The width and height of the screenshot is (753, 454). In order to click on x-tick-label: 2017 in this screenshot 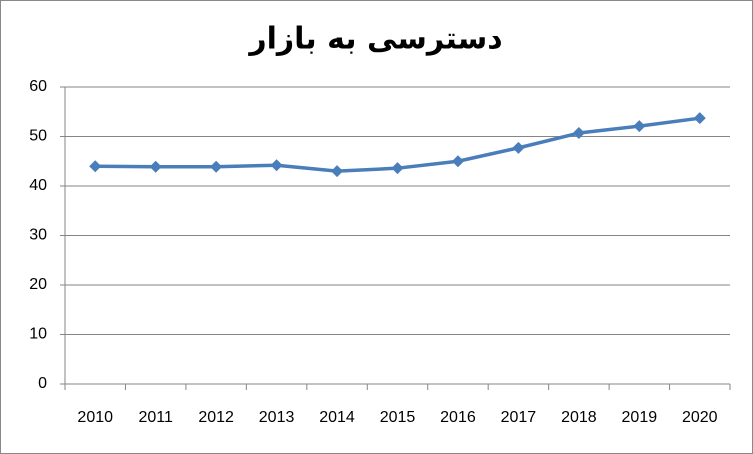, I will do `click(519, 417)`.